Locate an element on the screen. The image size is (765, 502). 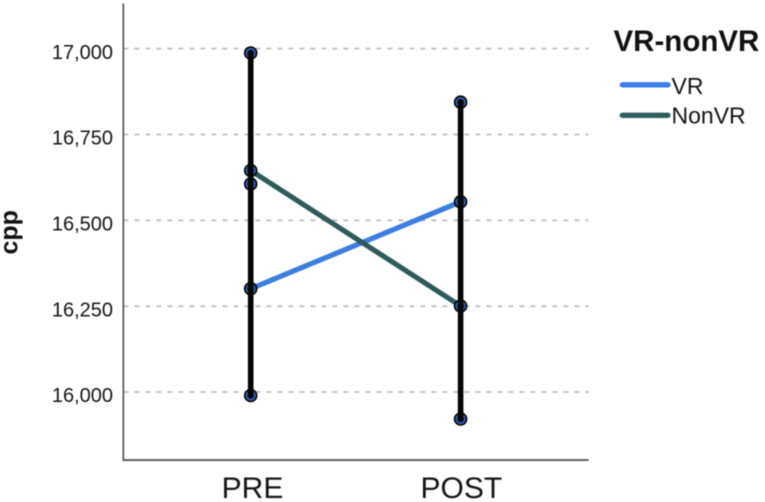
svg-text: PRE is located at coordinates (253, 487).